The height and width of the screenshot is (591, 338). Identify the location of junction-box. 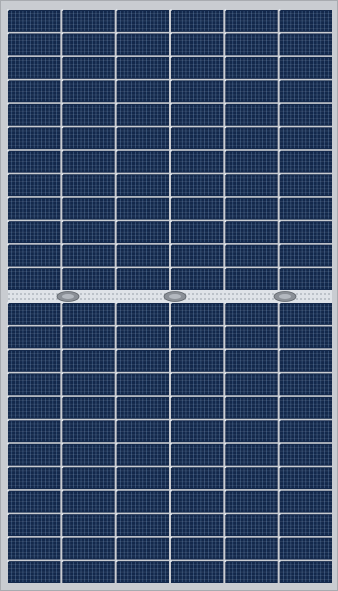
(175, 296).